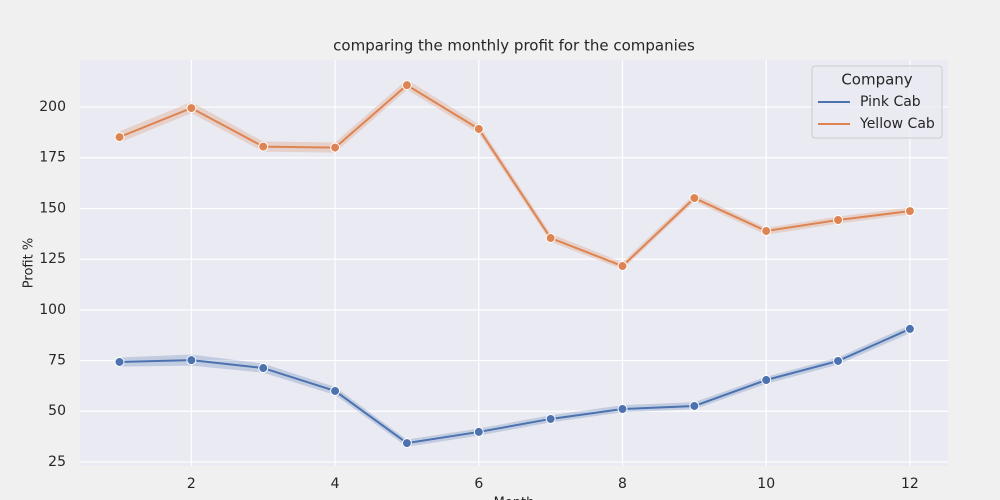 The image size is (1000, 500). What do you see at coordinates (57, 411) in the screenshot?
I see `y-tick-label: 50` at bounding box center [57, 411].